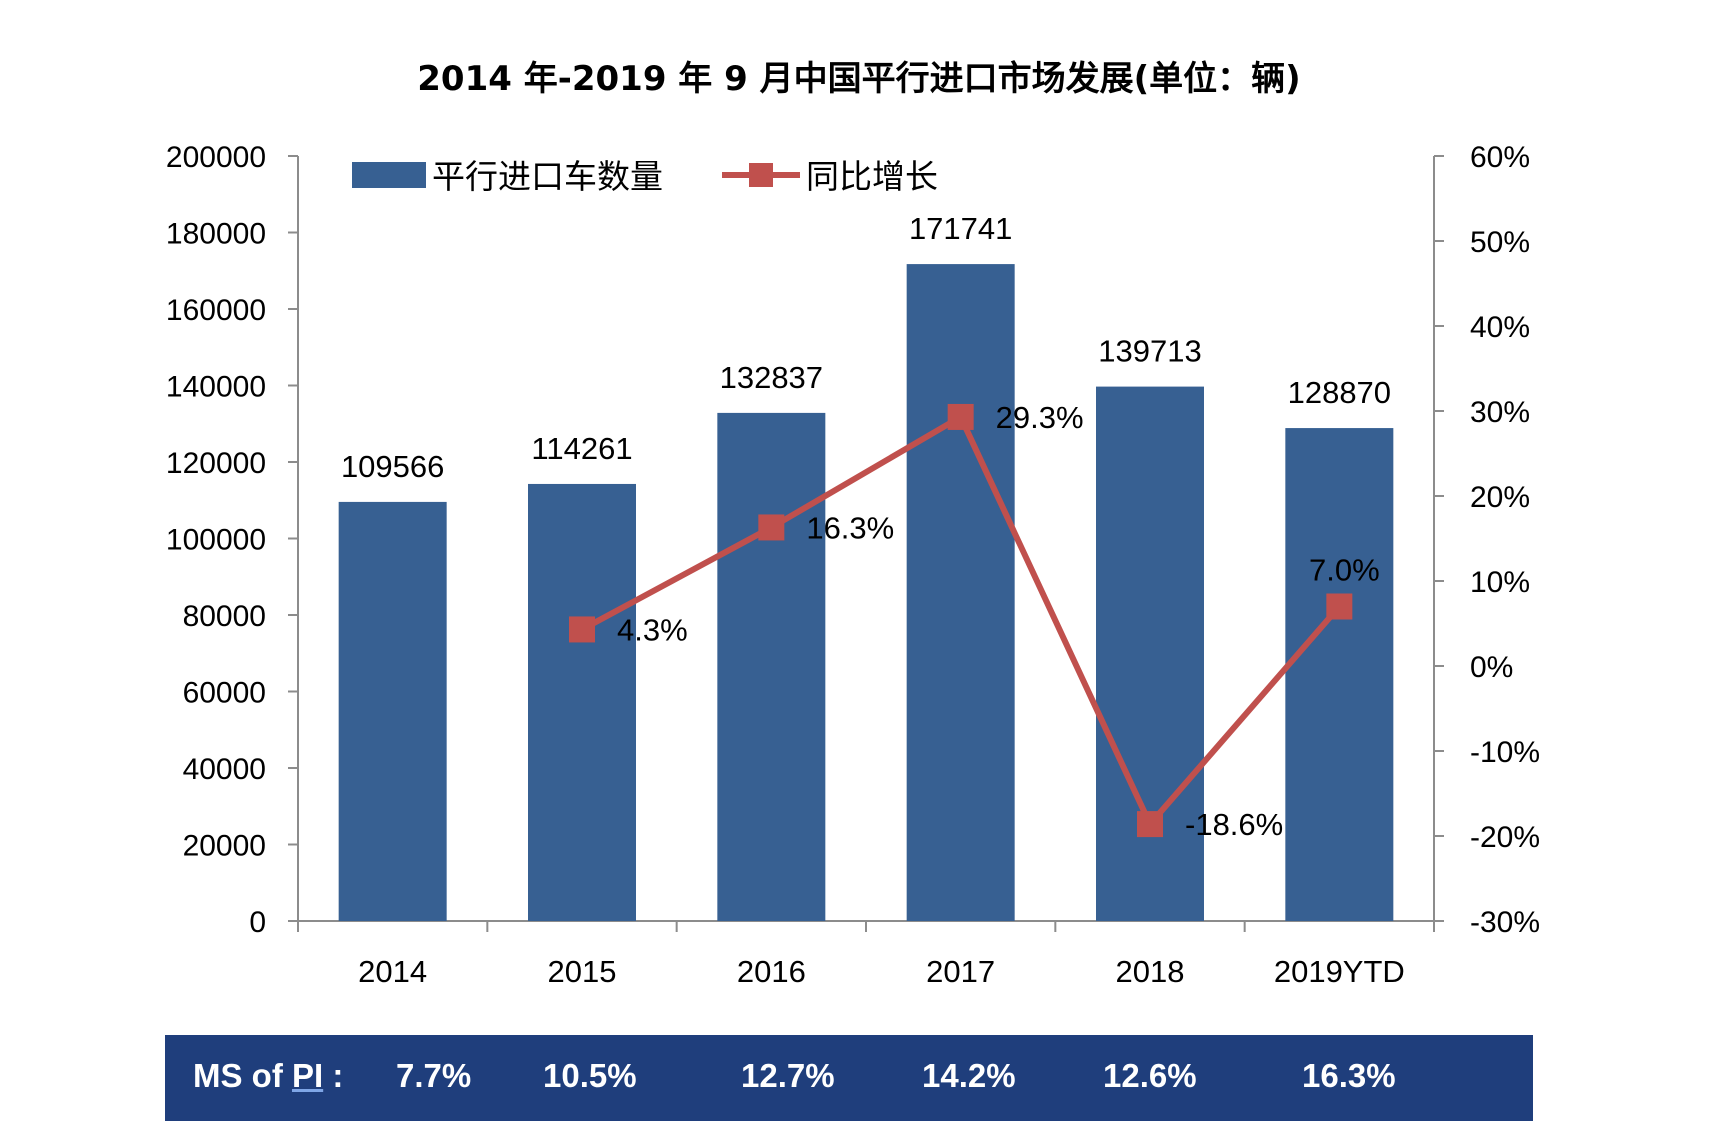  What do you see at coordinates (850, 527) in the screenshot?
I see `growth-value-label: 16.3%` at bounding box center [850, 527].